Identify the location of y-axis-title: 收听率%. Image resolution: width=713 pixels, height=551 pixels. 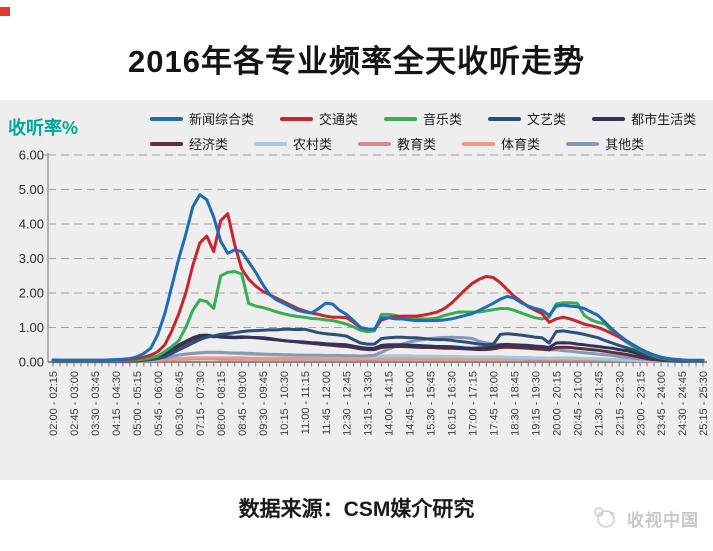
(43, 128).